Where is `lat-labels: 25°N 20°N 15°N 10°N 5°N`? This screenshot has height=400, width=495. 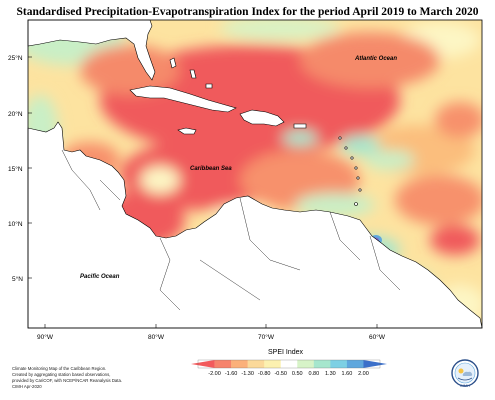
lat-labels: 25°N 20°N 15°N 10°N 5°N is located at coordinates (15, 168).